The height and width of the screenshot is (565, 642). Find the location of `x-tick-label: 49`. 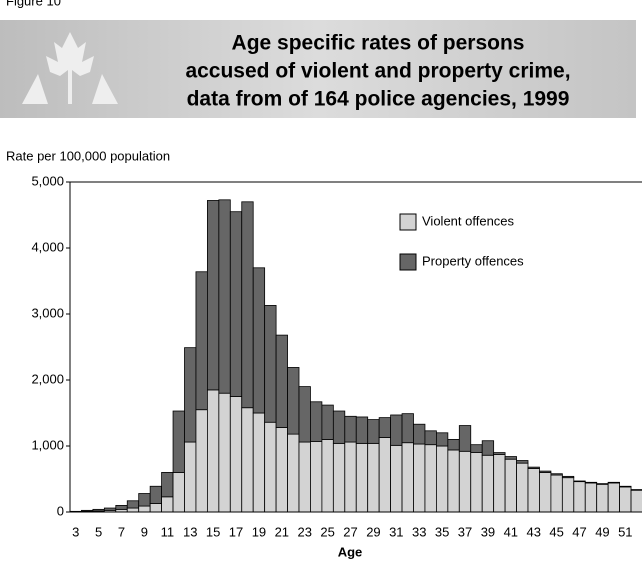

x-tick-label: 49 is located at coordinates (602, 531).